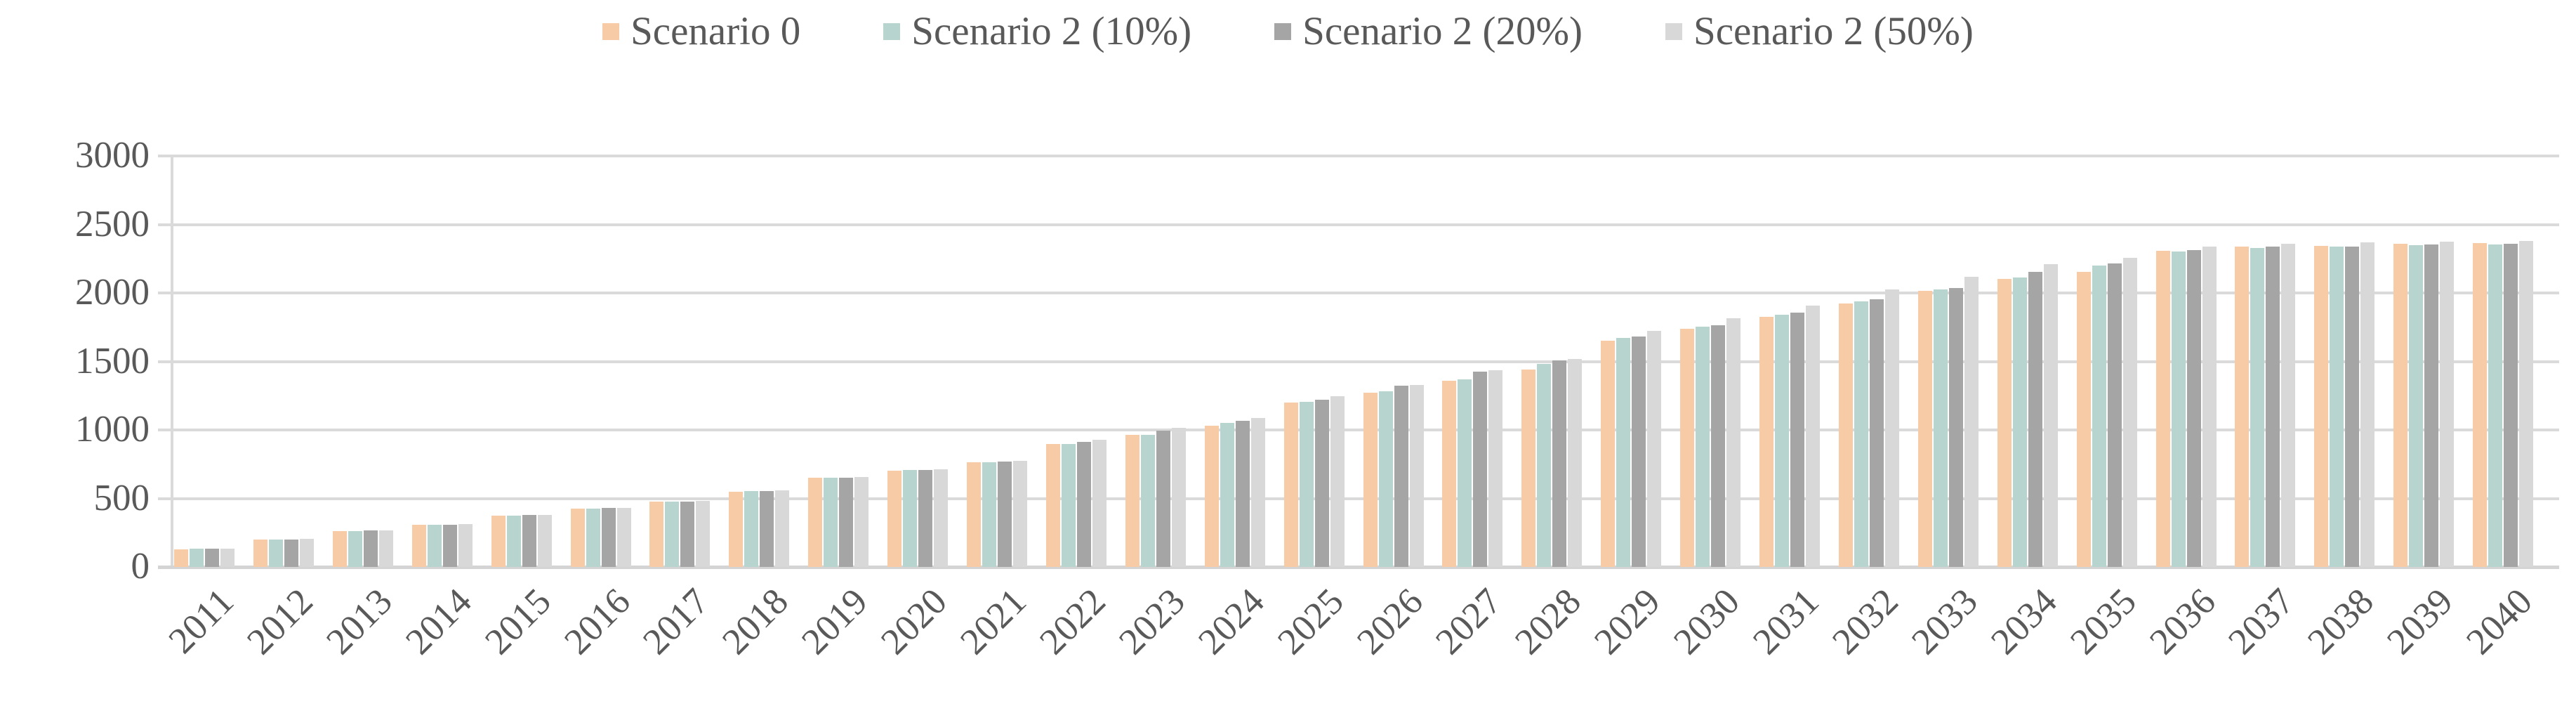  Describe the element at coordinates (140, 566) in the screenshot. I see `y-tick-label-0: 0` at that location.